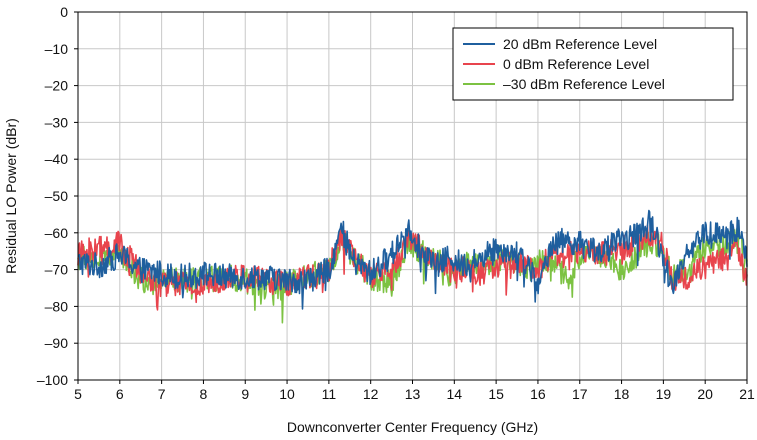 Image resolution: width=757 pixels, height=440 pixels. Describe the element at coordinates (371, 394) in the screenshot. I see `x-tick-label: 12` at that location.